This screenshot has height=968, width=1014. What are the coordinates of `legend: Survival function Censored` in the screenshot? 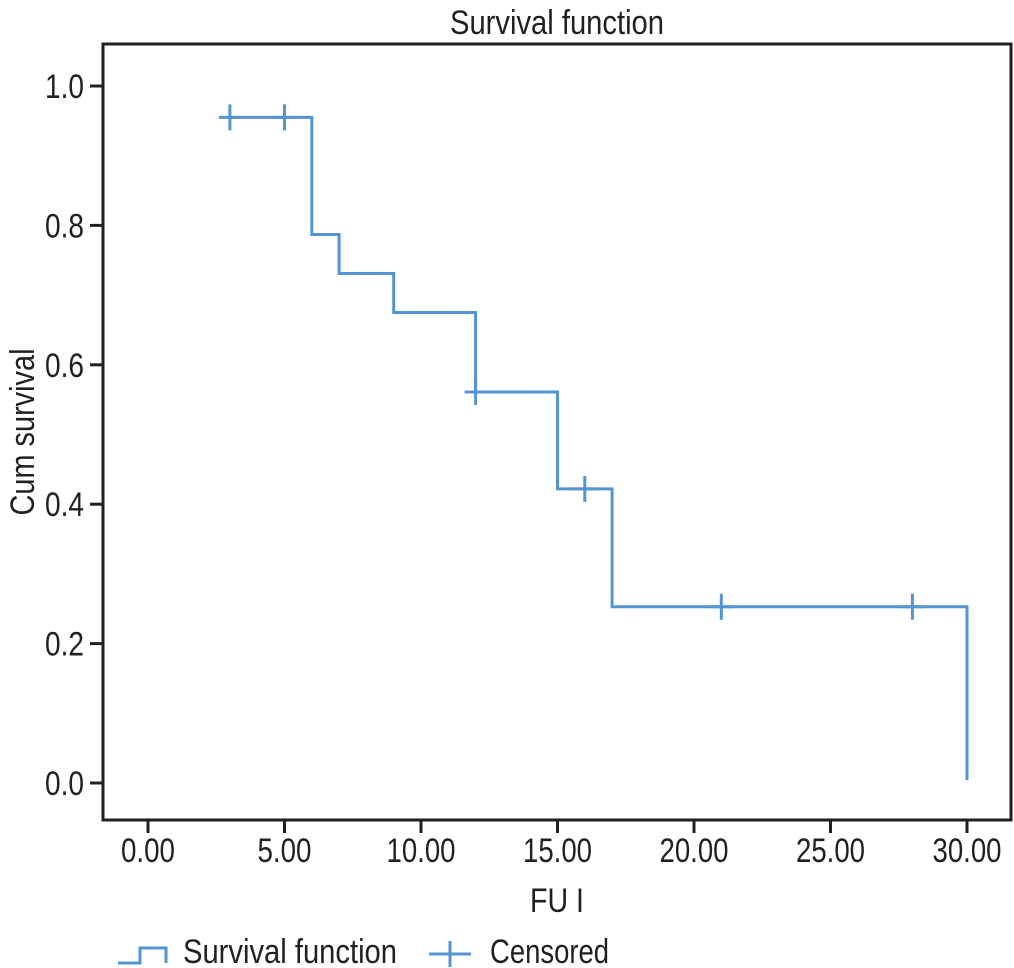 It's located at (363, 950).